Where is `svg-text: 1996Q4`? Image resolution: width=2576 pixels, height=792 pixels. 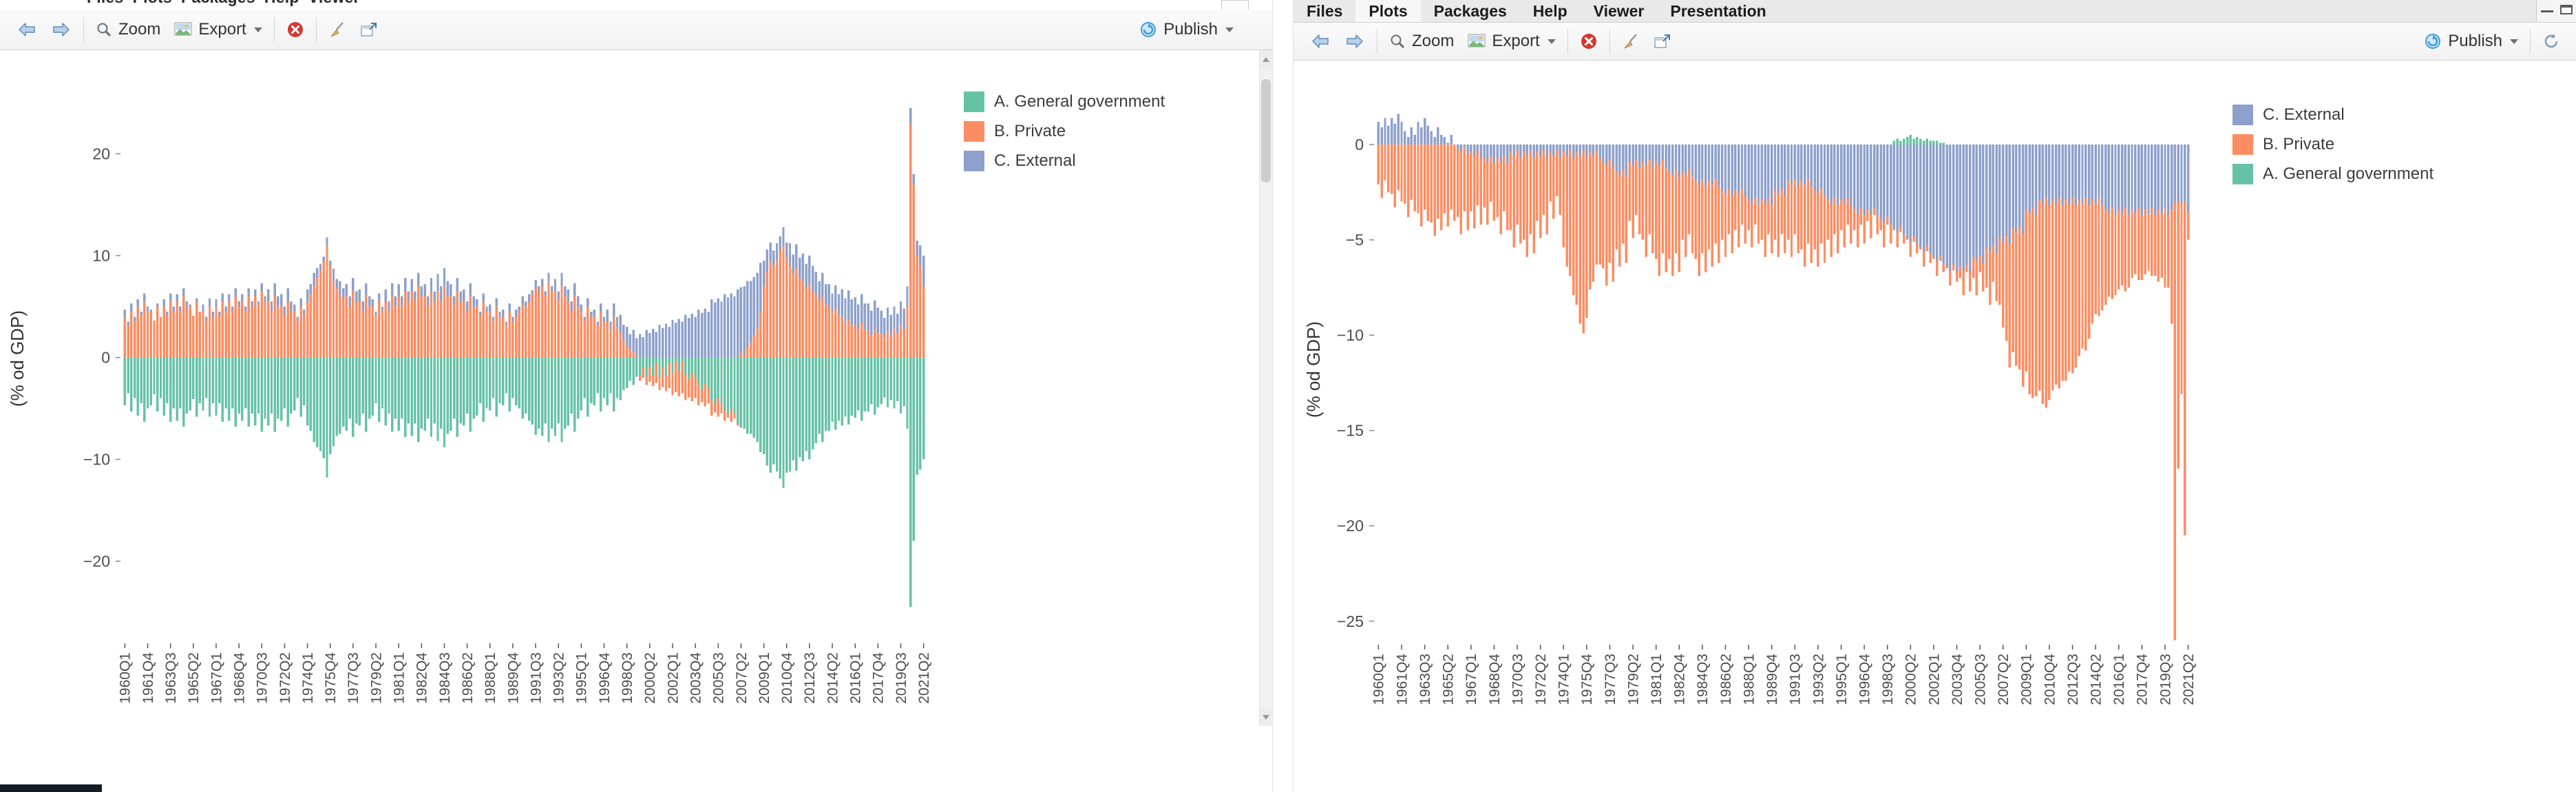 svg-text: 1996Q4 is located at coordinates (605, 678).